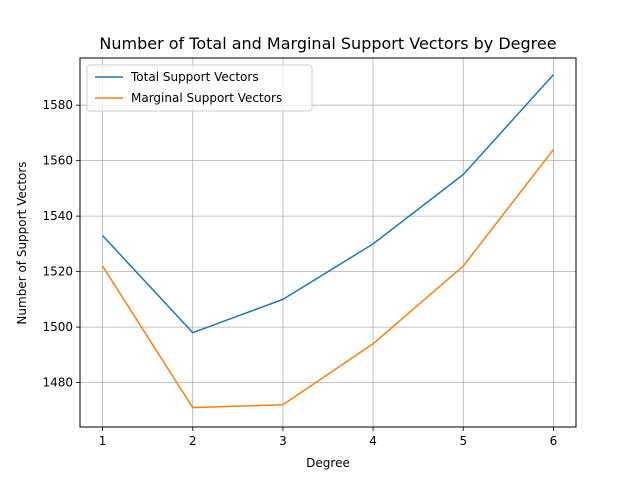 Image resolution: width=640 pixels, height=480 pixels. Describe the element at coordinates (194, 77) in the screenshot. I see `legend-label: Total Support Vectors` at that location.